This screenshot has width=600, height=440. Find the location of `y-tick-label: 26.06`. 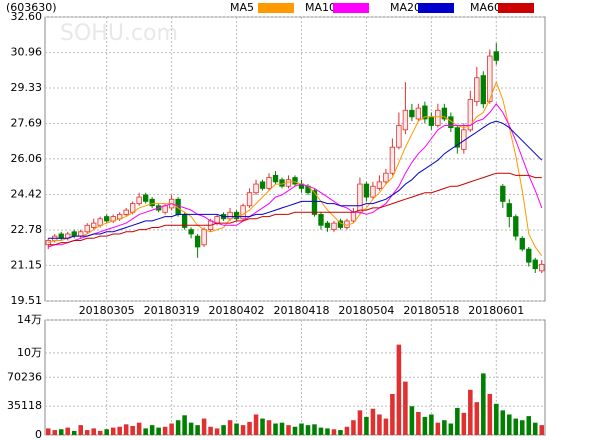

y-tick-label: 26.06 is located at coordinates (27, 158).